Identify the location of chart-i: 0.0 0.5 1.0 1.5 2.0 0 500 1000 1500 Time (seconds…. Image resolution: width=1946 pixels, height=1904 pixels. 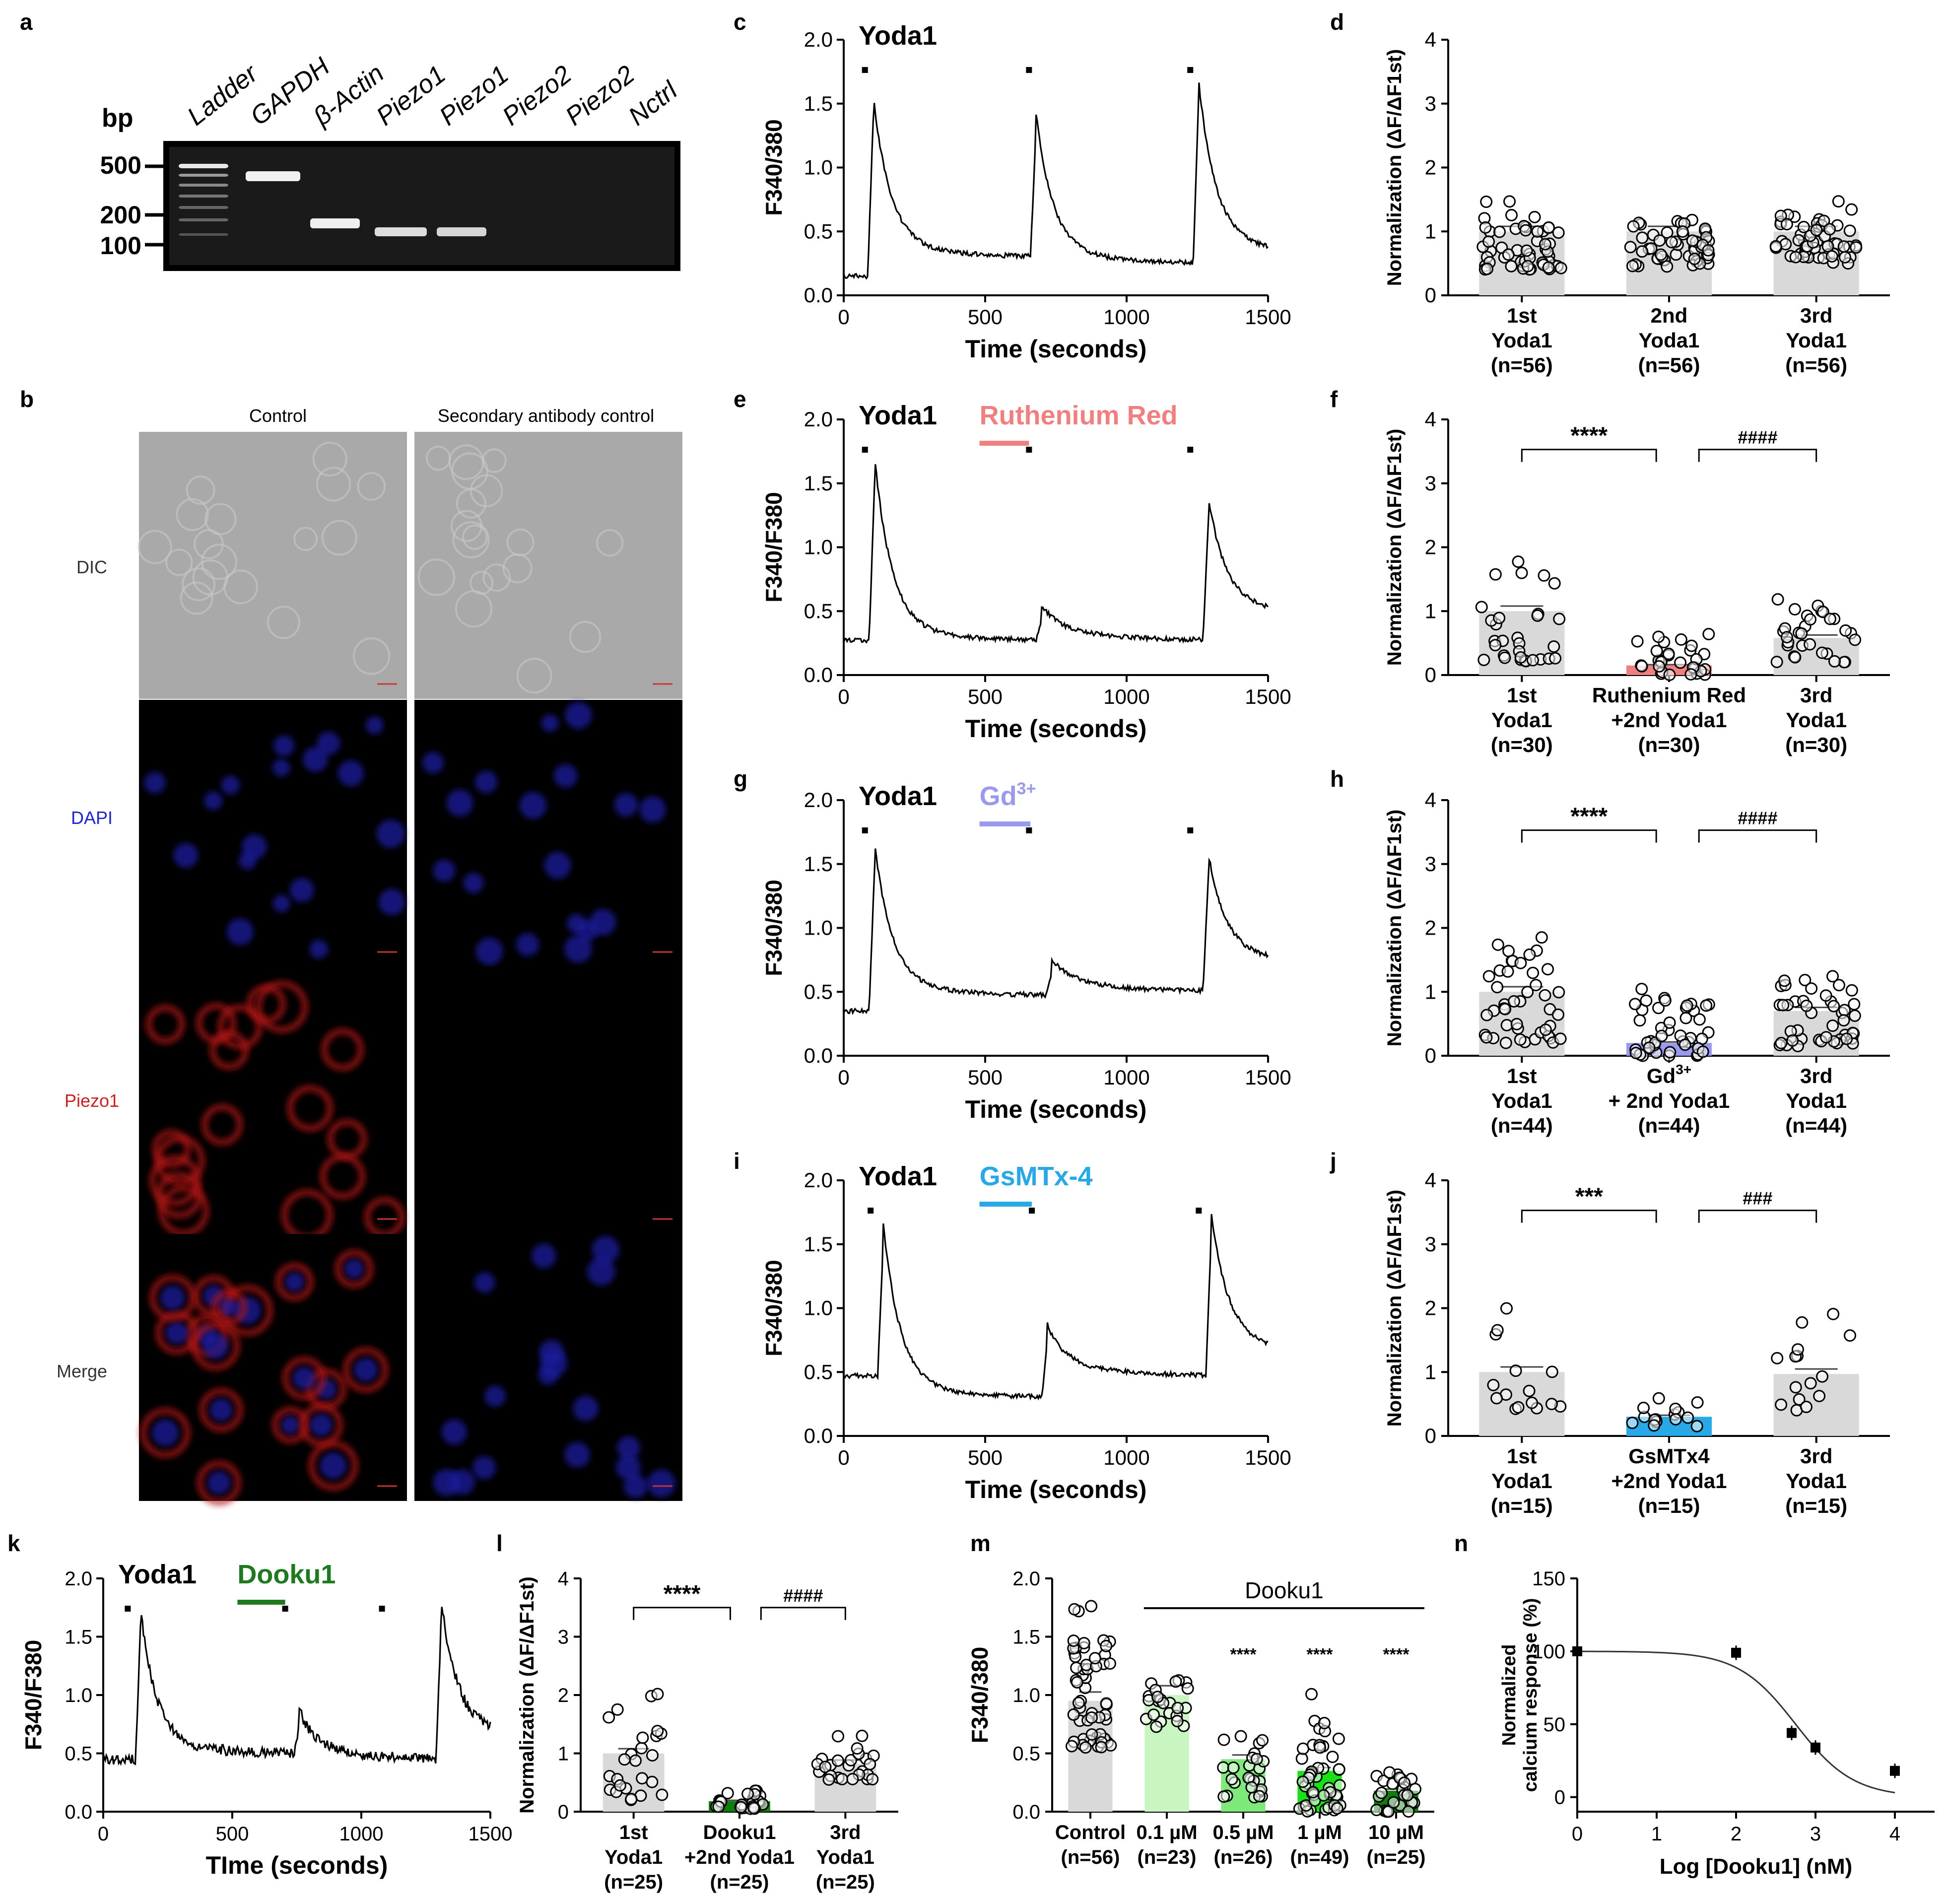
(1026, 1332).